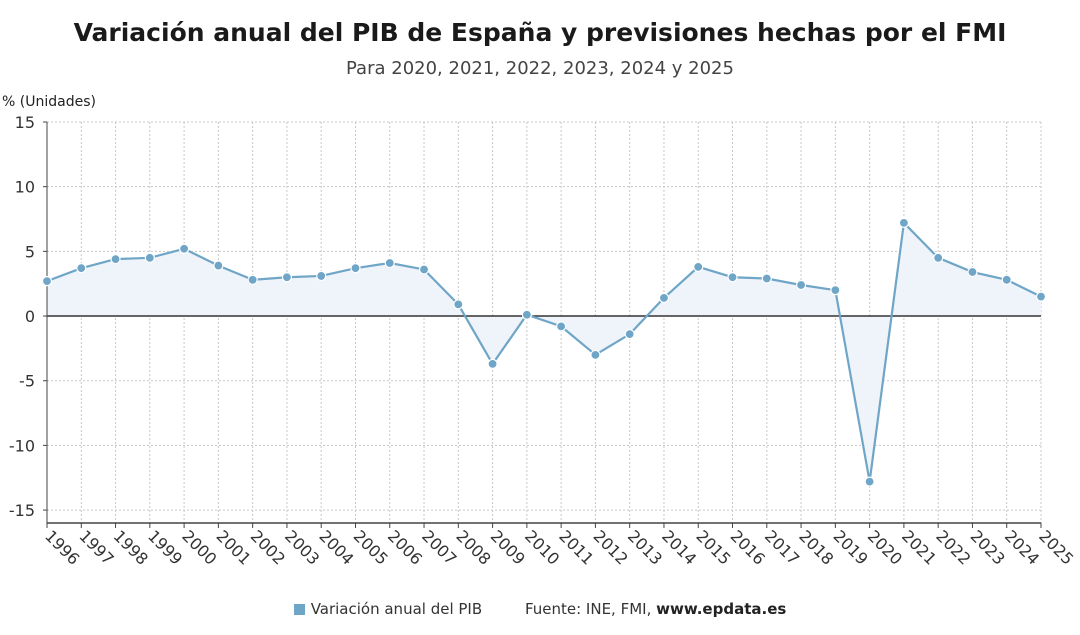 This screenshot has height=635, width=1080. What do you see at coordinates (336, 547) in the screenshot?
I see `x-tick-label: 2004` at bounding box center [336, 547].